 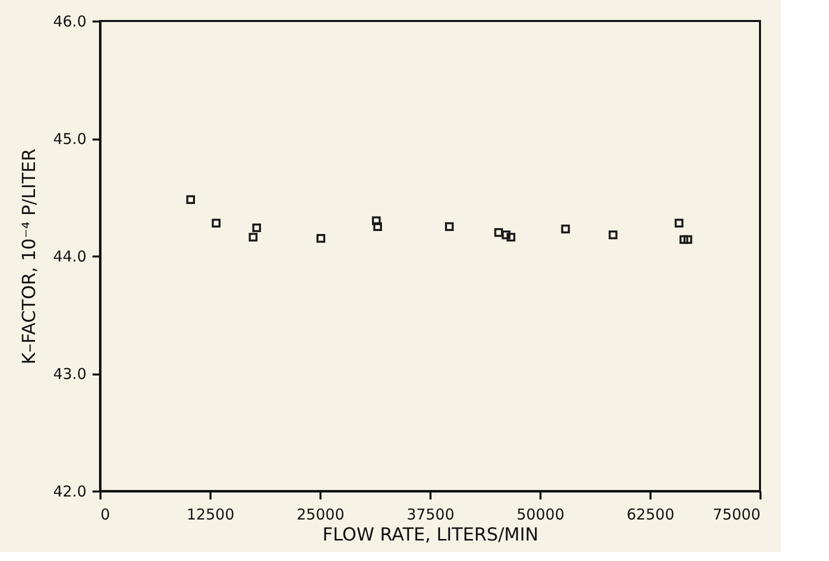 I want to click on x-tick-label: 37500, so click(x=430, y=515).